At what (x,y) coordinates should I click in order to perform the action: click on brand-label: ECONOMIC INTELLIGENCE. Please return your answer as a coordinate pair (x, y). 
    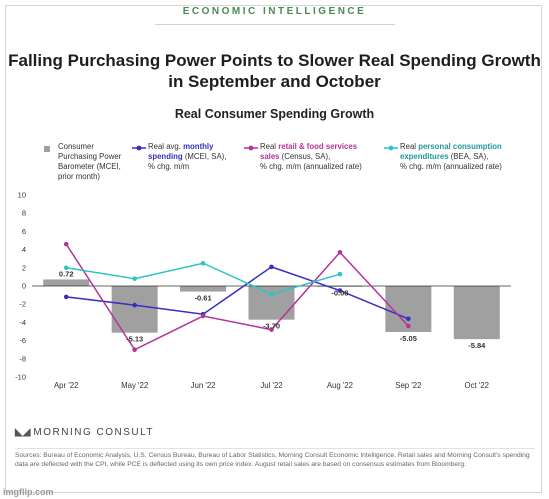
    Looking at the image, I should click on (274, 11).